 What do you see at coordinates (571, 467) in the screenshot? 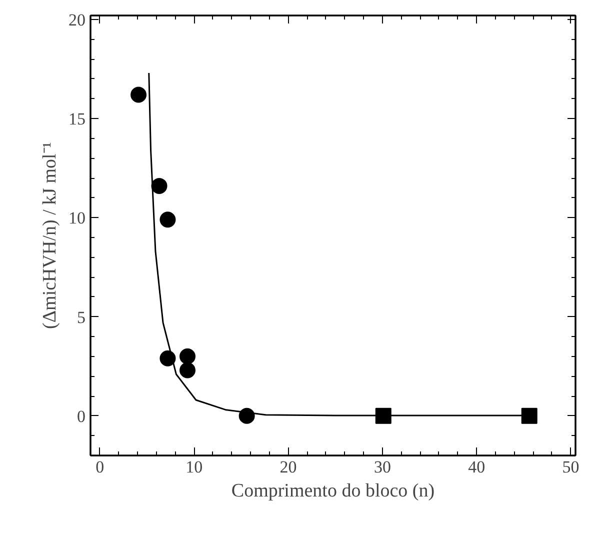
I see `x-tick-label: 50` at bounding box center [571, 467].